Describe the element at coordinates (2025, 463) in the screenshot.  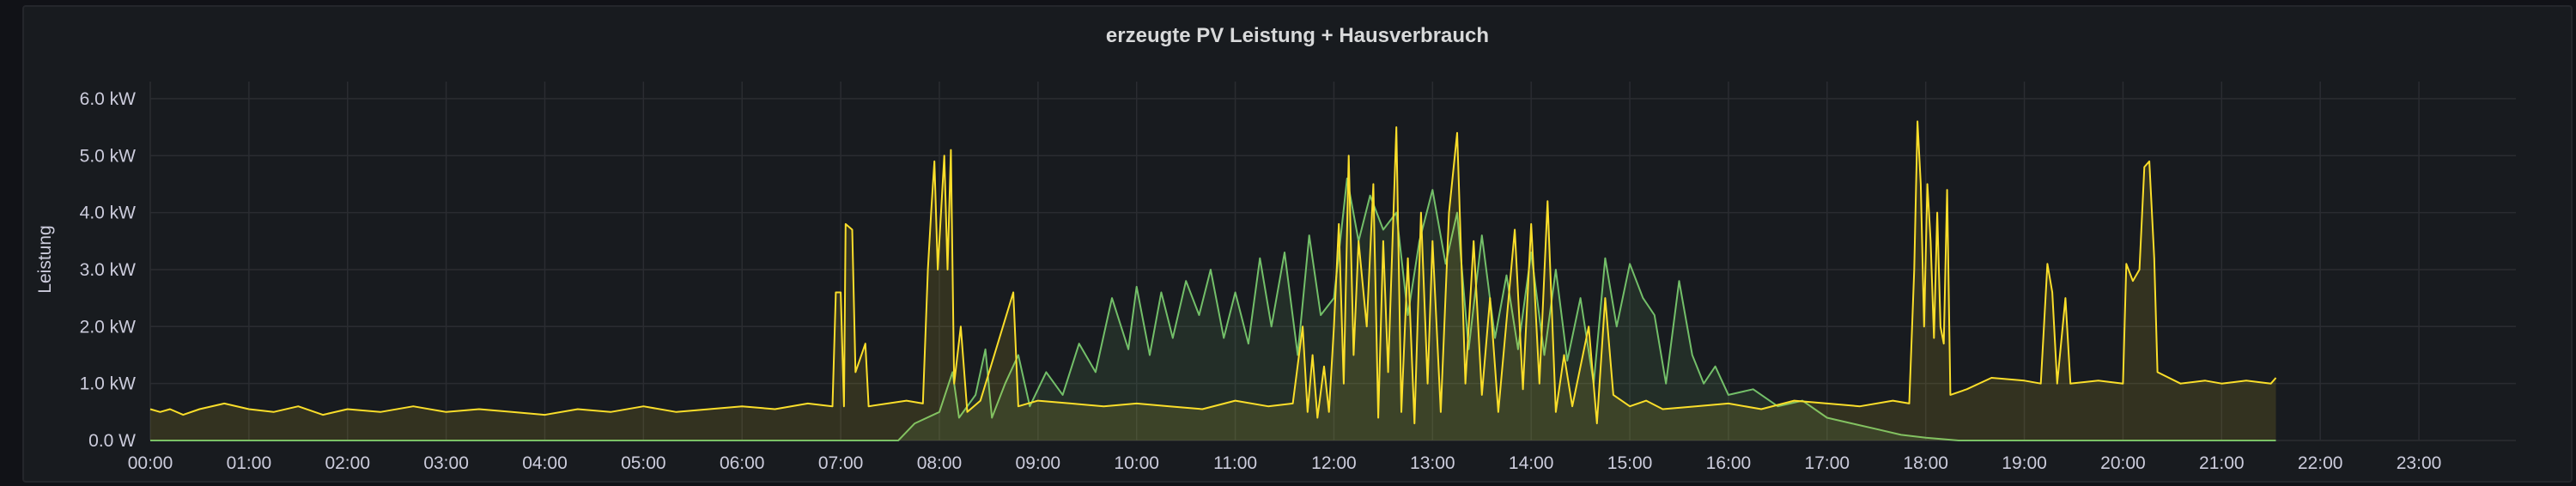
I see `x-tick-label: 19:00` at that location.